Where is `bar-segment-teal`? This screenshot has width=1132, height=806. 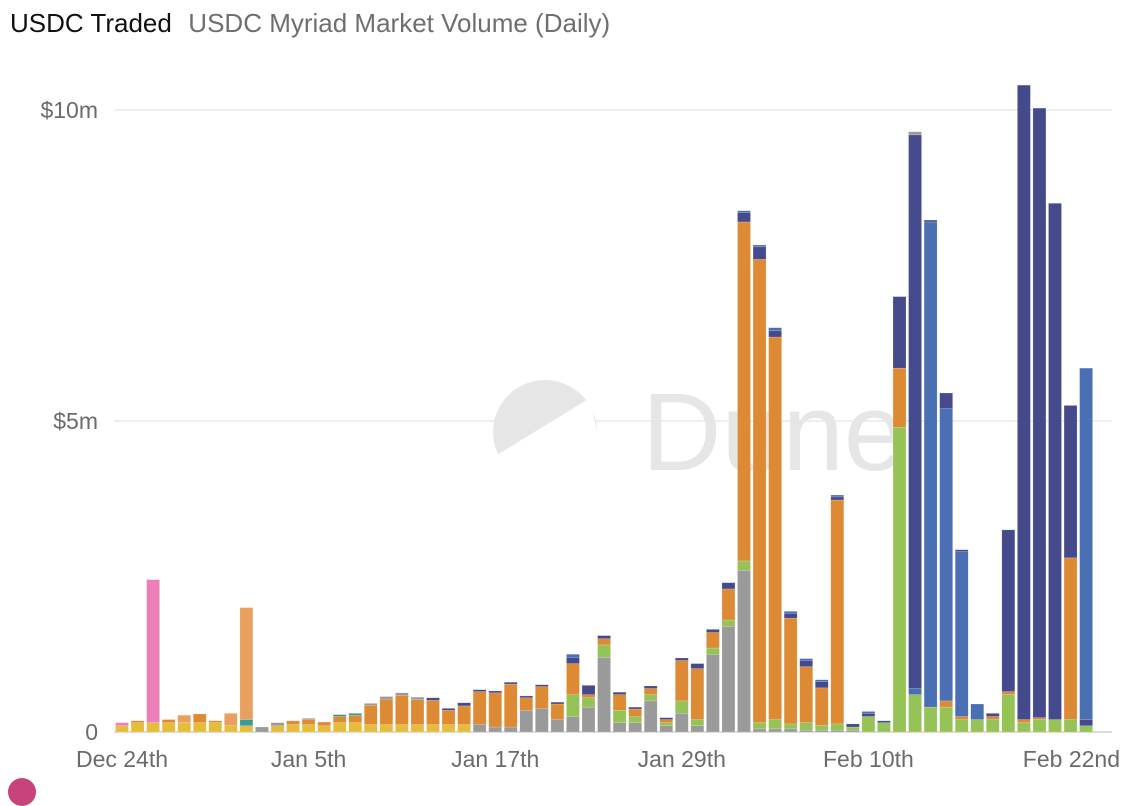
bar-segment-teal is located at coordinates (339, 715).